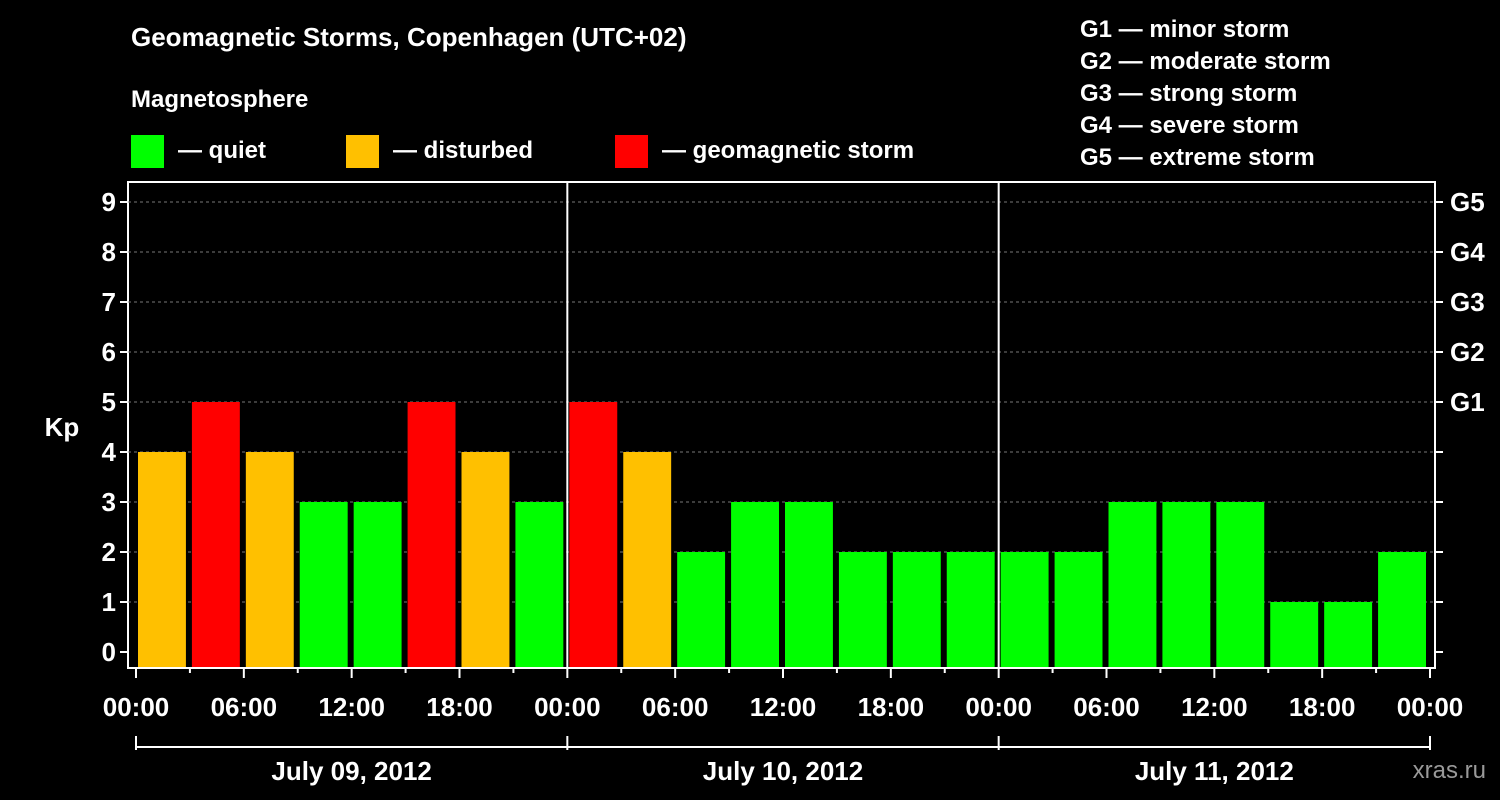 Image resolution: width=1500 pixels, height=800 pixels. I want to click on day-label: July 11, 2012, so click(1214, 771).